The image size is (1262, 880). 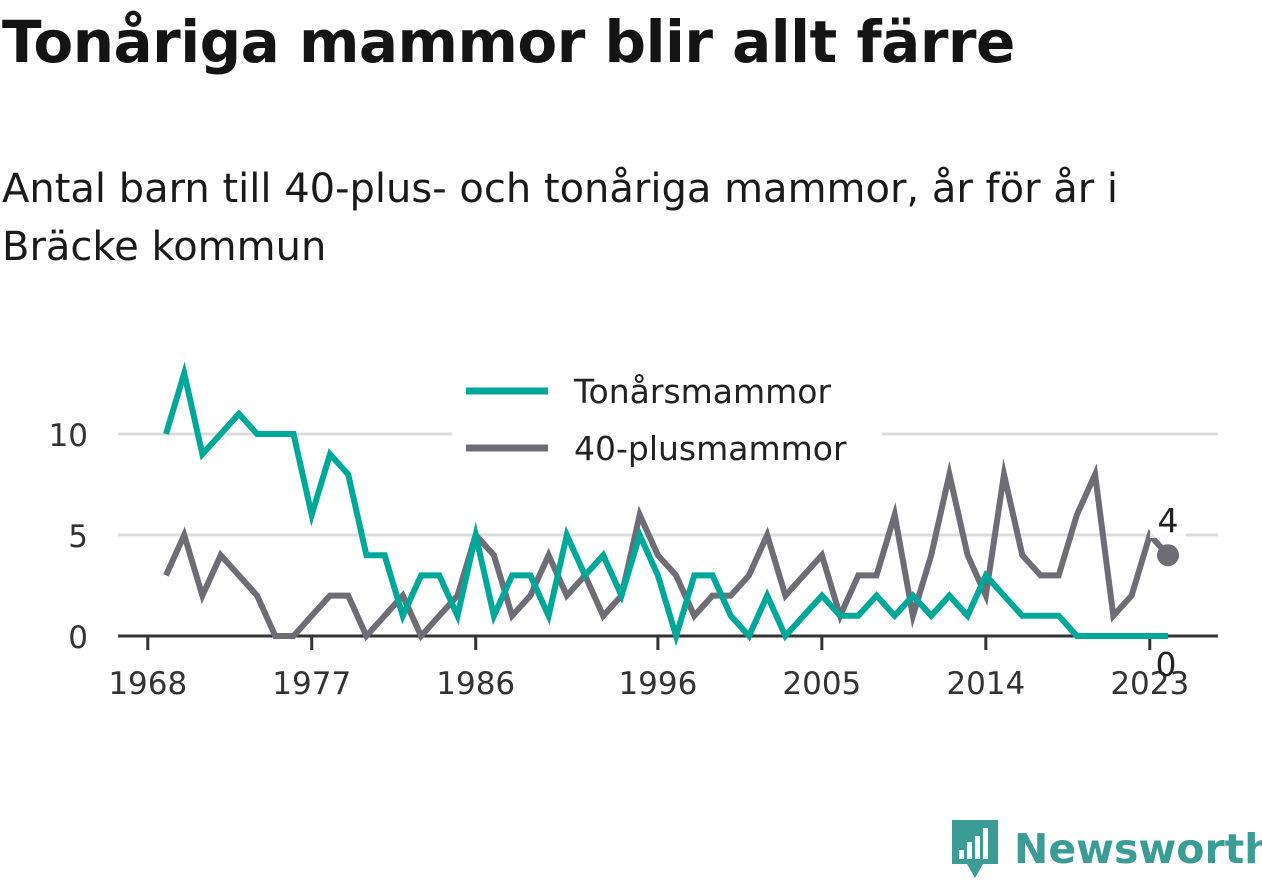 I want to click on x-tick-label: 1977, so click(x=311, y=684).